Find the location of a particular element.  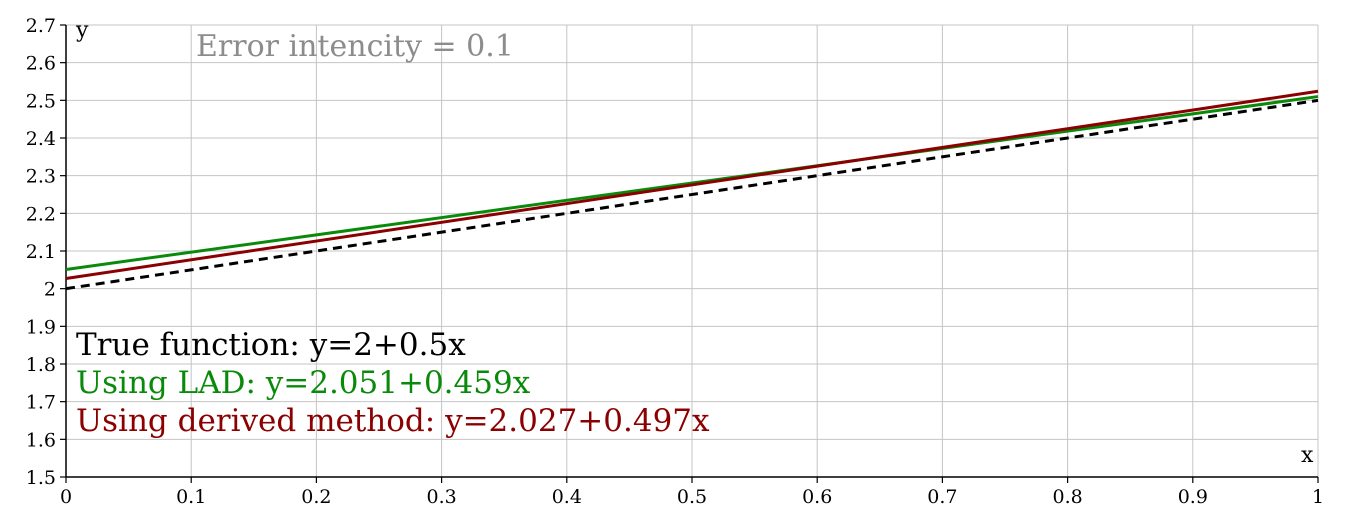

y-tick-label: 2 is located at coordinates (50, 290).